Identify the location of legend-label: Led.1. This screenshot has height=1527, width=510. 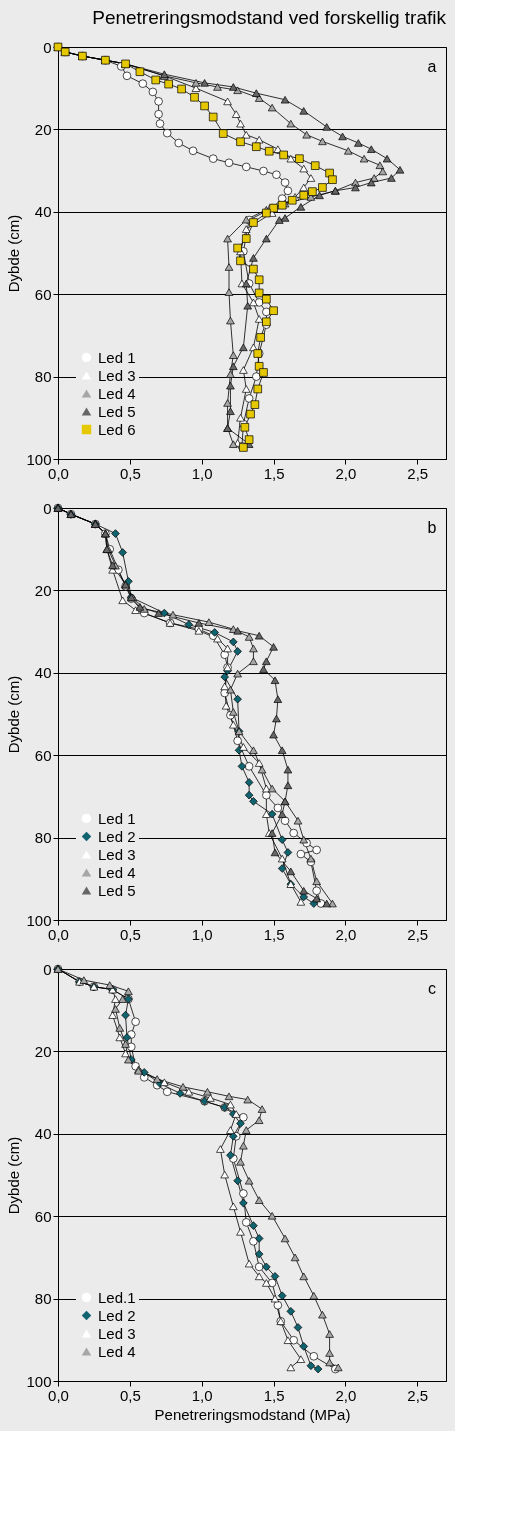
(117, 1297).